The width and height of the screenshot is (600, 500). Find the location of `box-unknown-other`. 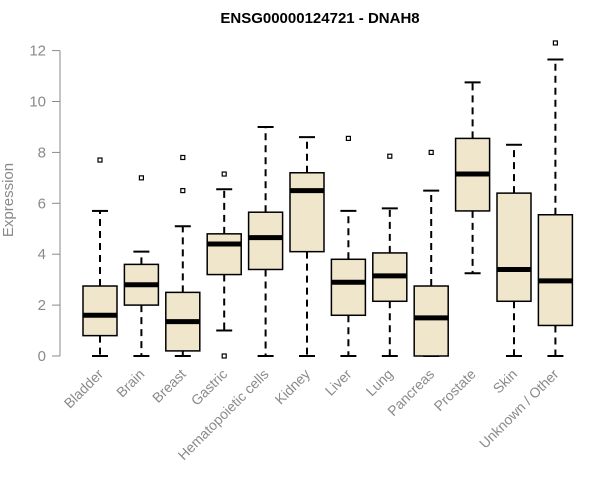

box-unknown-other is located at coordinates (555, 198).